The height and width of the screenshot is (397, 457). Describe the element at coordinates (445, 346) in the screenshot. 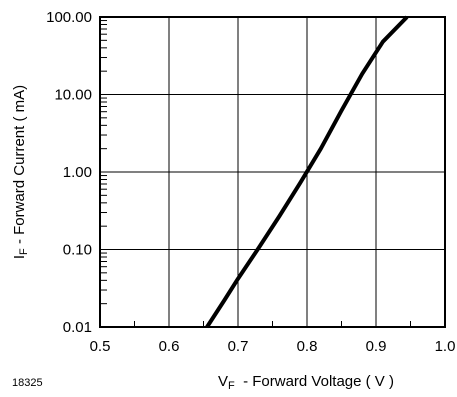

I see `x-tick-label: 1.0` at that location.